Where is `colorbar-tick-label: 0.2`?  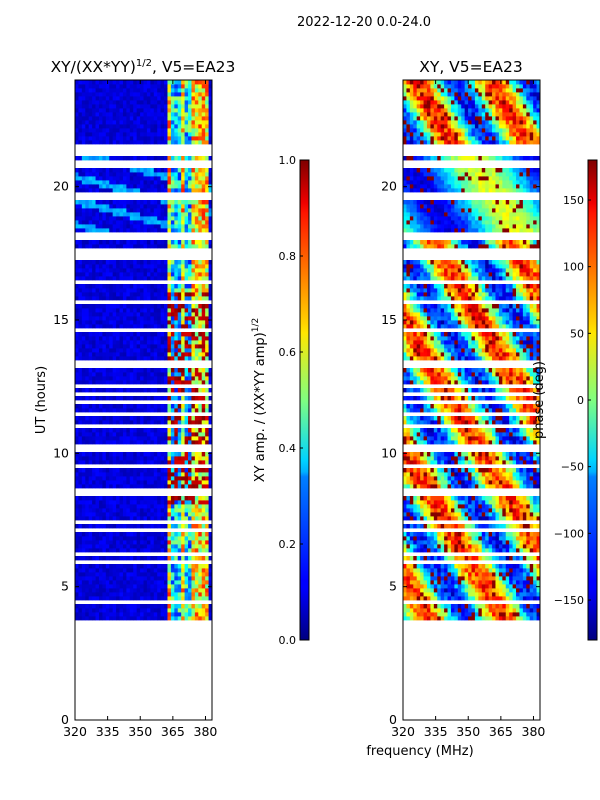
colorbar-tick-label: 0.2 is located at coordinates (288, 544).